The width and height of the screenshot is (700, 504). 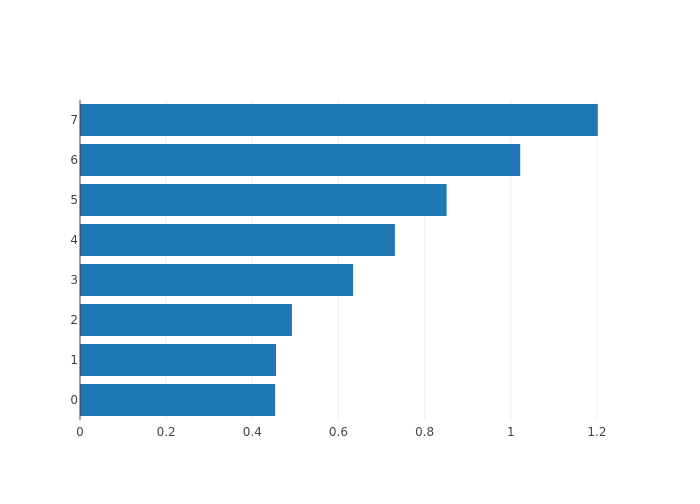 I want to click on y-tick-label: 7, so click(x=74, y=120).